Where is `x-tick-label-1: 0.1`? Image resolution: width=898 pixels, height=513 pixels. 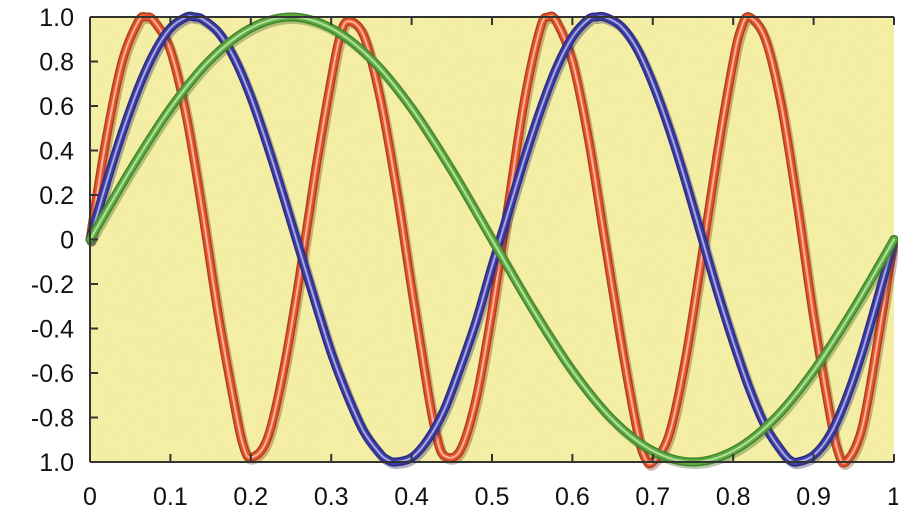 x-tick-label-1: 0.1 is located at coordinates (170, 497).